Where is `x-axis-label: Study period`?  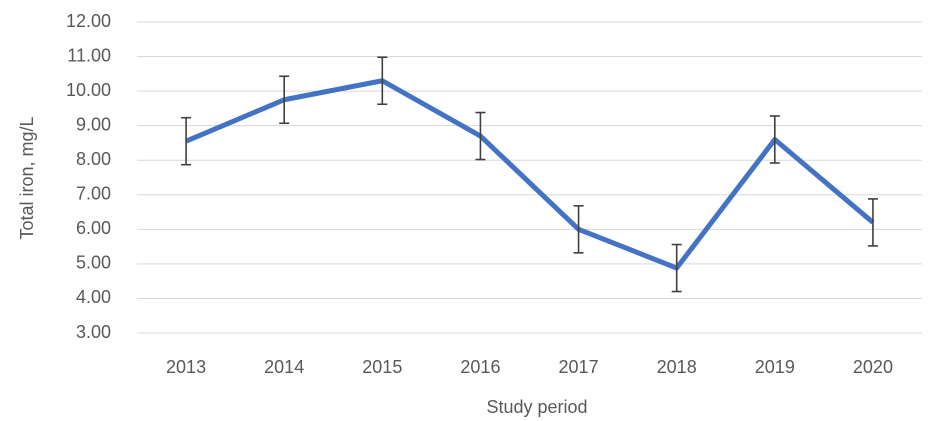 x-axis-label: Study period is located at coordinates (536, 407).